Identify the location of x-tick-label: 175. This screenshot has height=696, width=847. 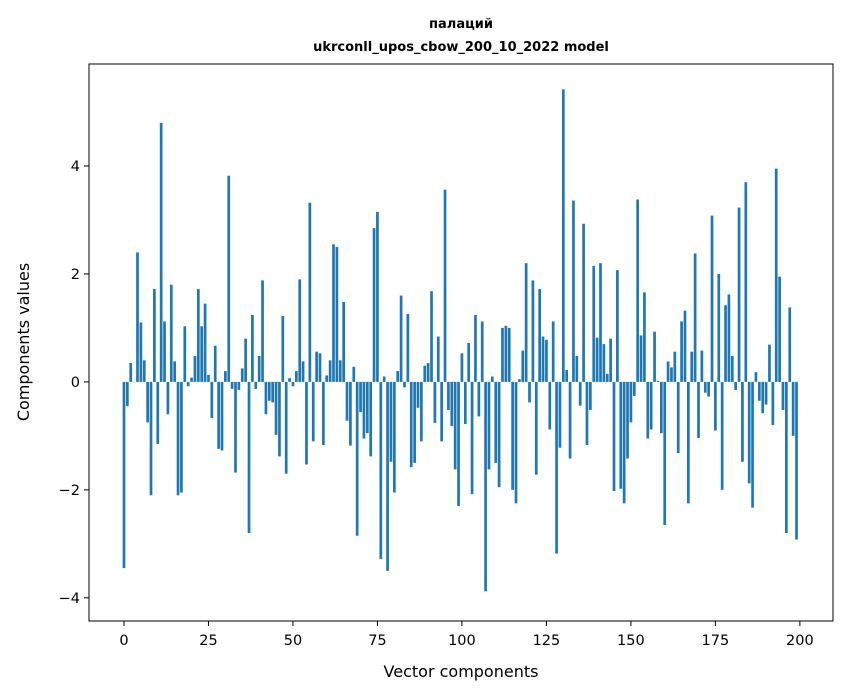
(716, 641).